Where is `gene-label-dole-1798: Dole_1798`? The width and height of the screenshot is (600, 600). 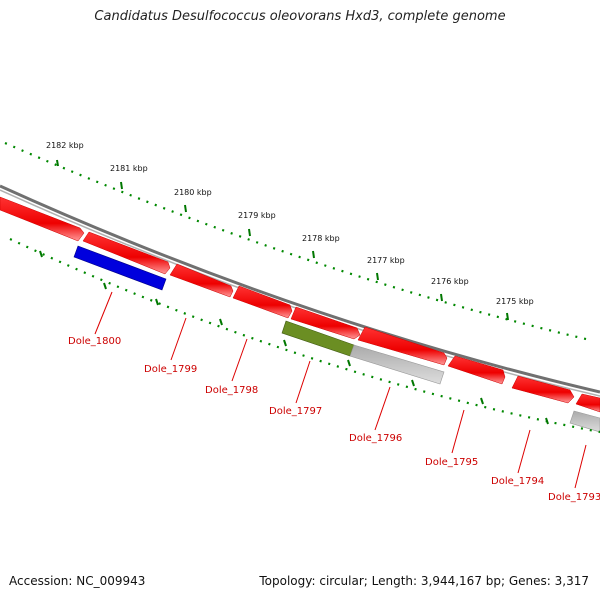
gene-label-dole-1798: Dole_1798 is located at coordinates (231, 390).